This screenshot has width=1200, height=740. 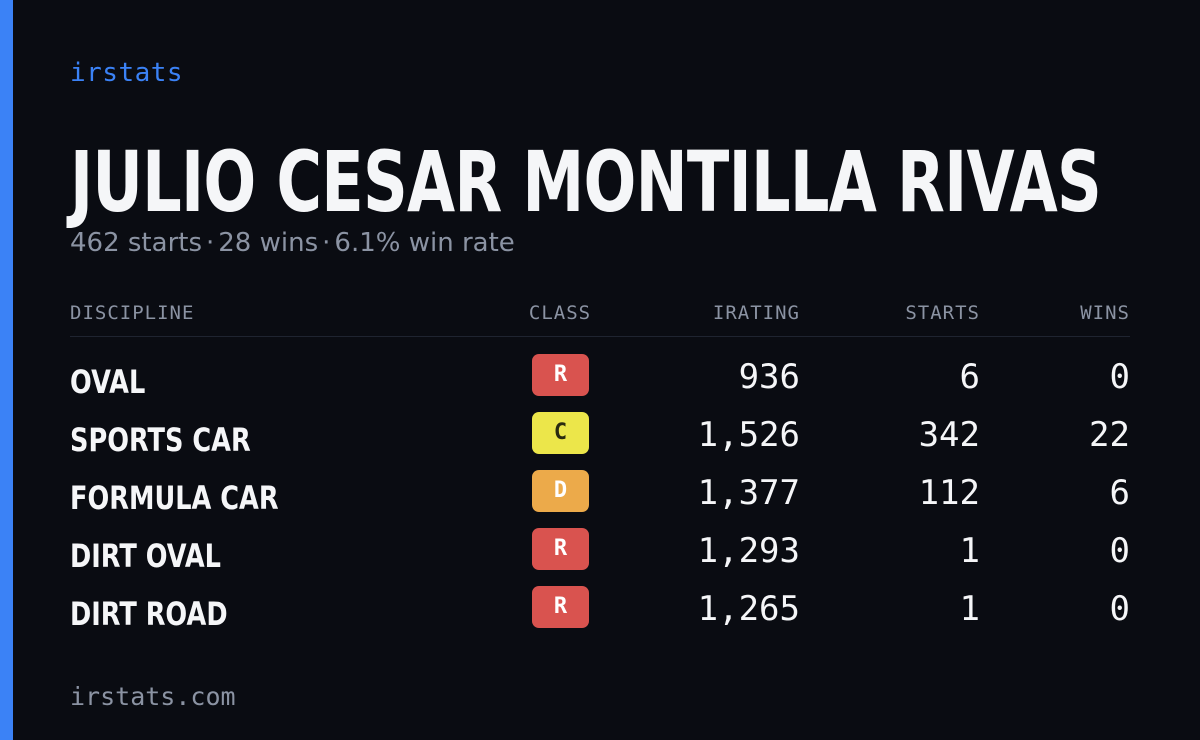 I want to click on discipline-name: DIRT OVAL, so click(x=145, y=556).